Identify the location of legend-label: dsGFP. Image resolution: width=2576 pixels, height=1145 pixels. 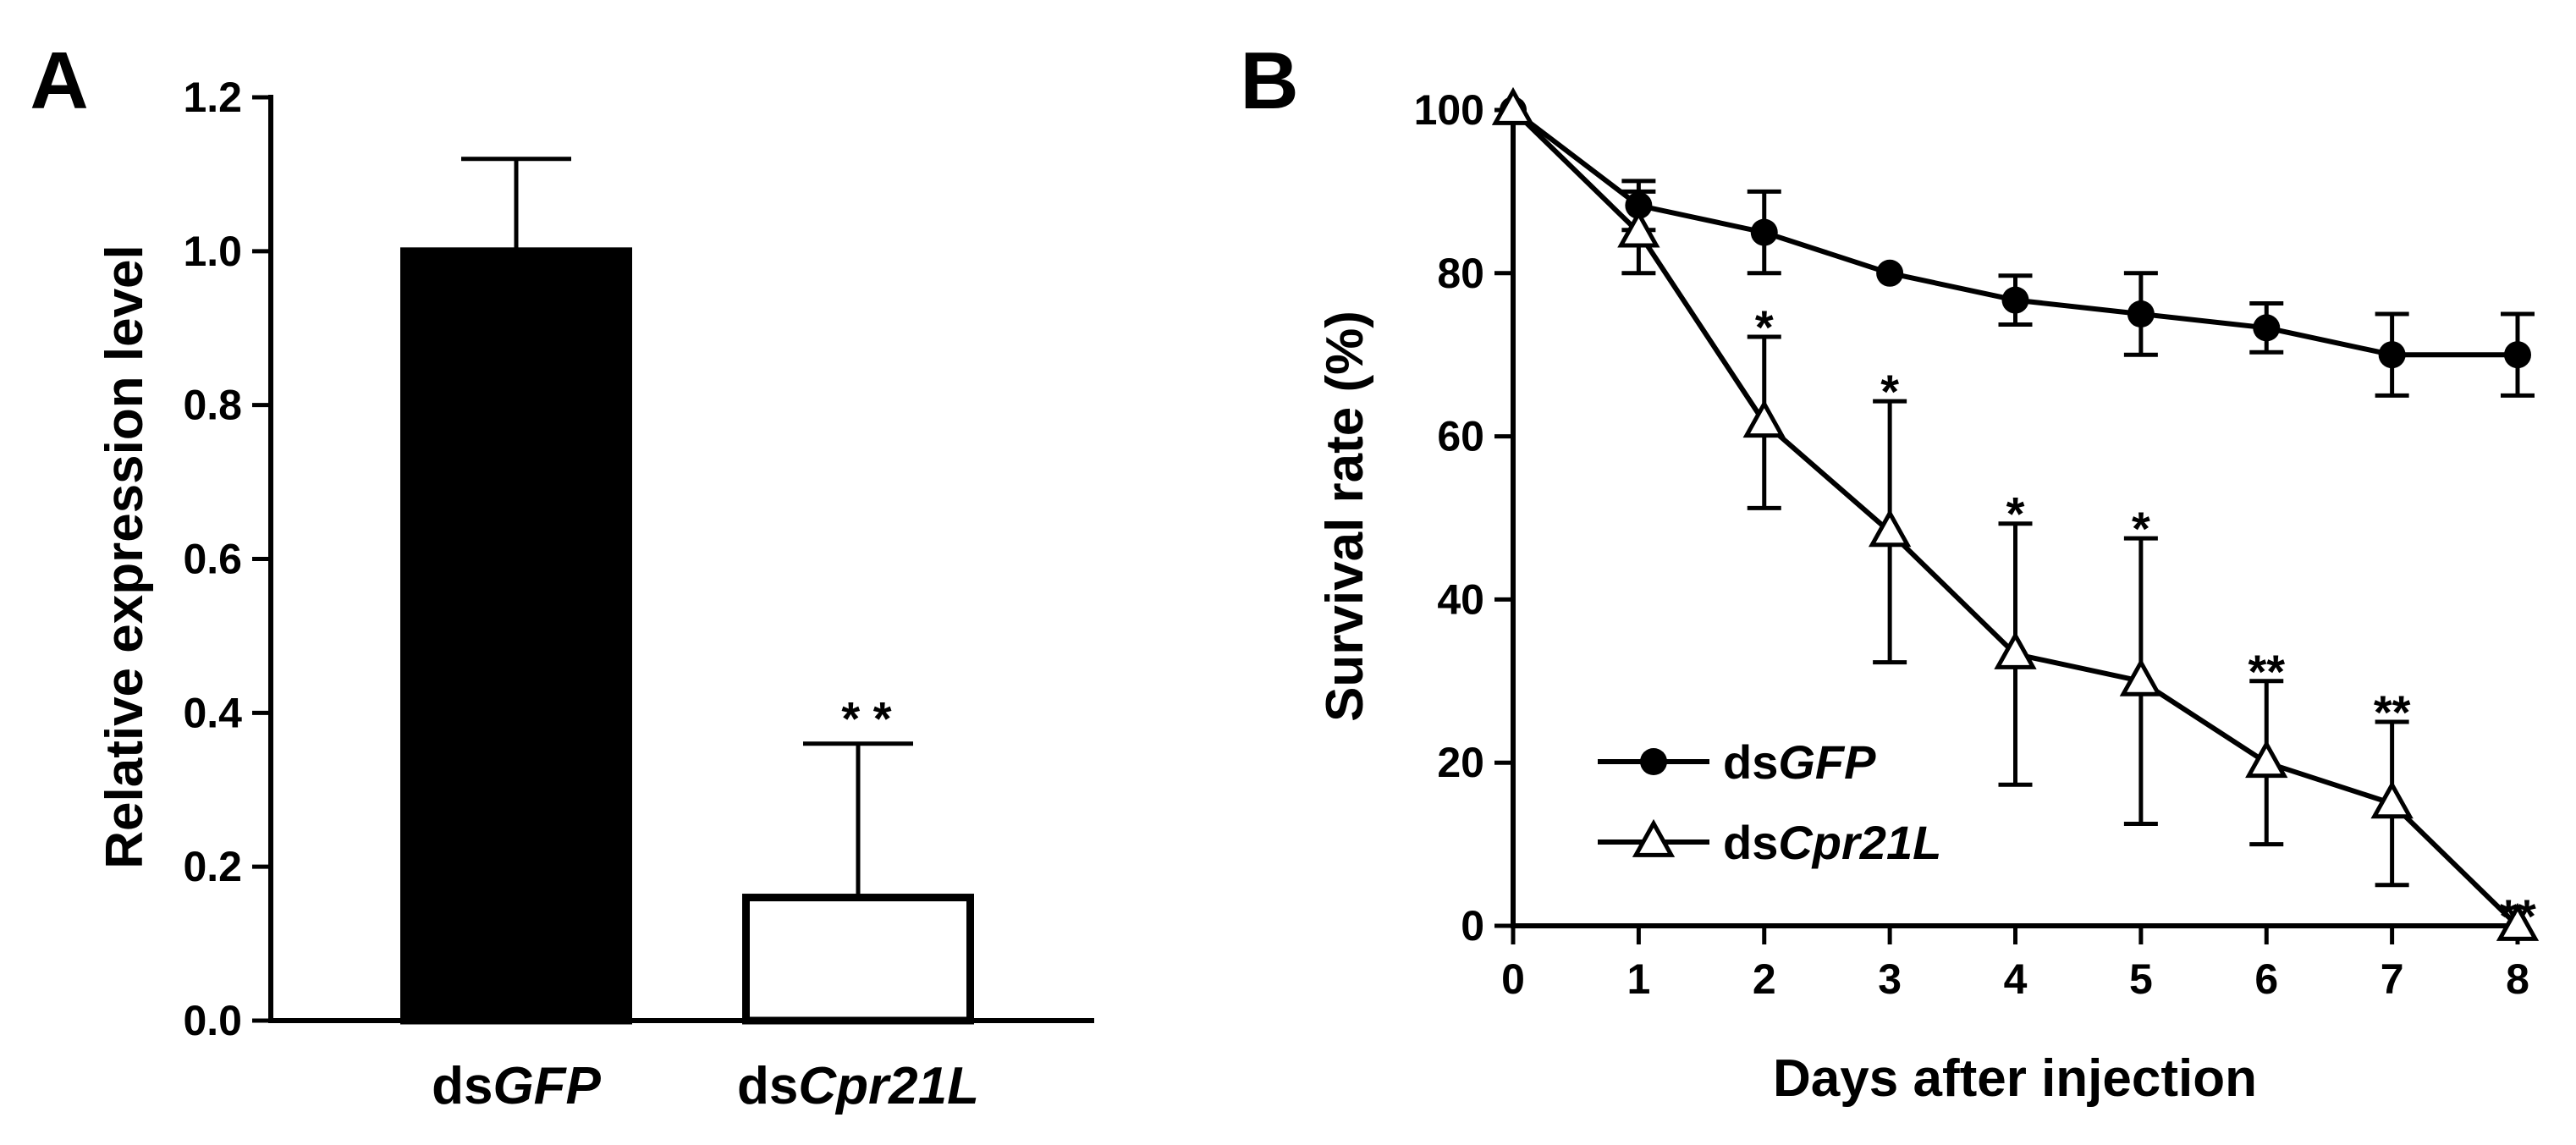
(1799, 762).